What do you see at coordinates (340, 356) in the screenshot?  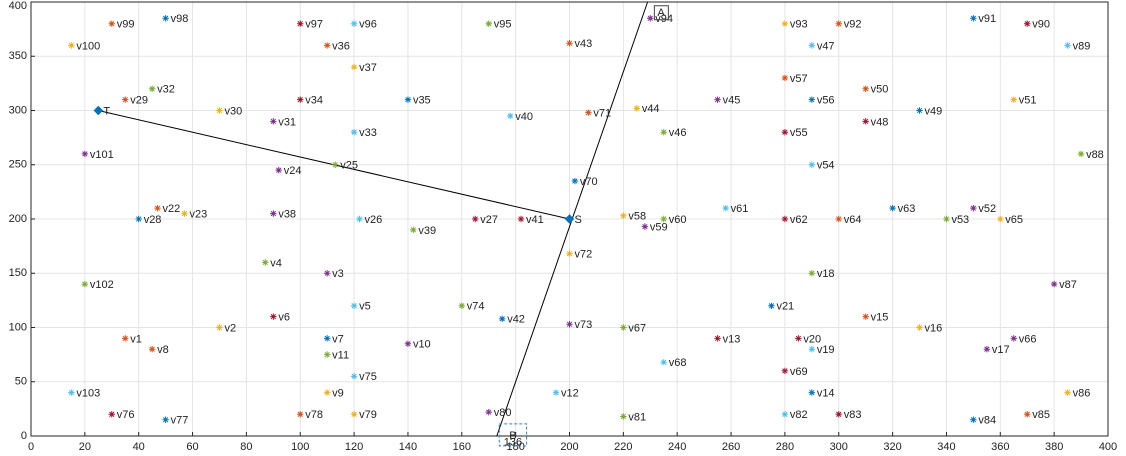 I see `point-label: v11` at bounding box center [340, 356].